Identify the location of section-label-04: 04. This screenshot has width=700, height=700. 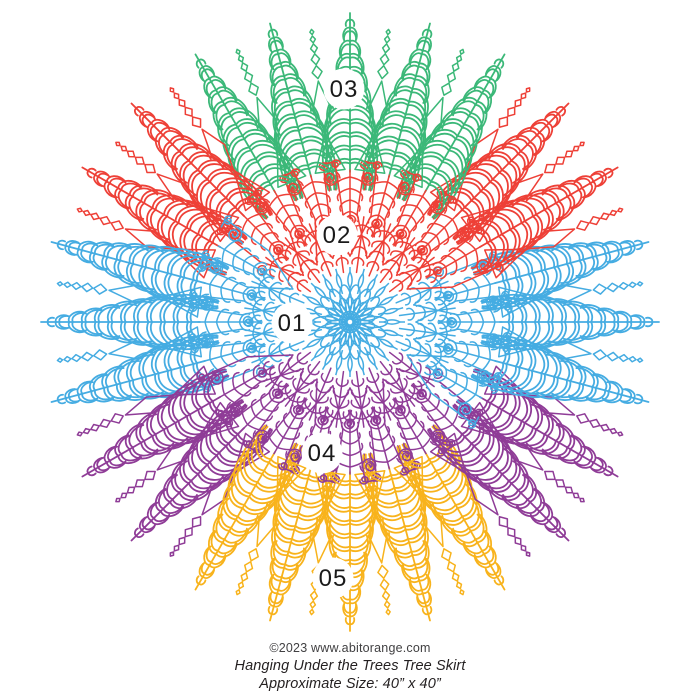
(322, 453).